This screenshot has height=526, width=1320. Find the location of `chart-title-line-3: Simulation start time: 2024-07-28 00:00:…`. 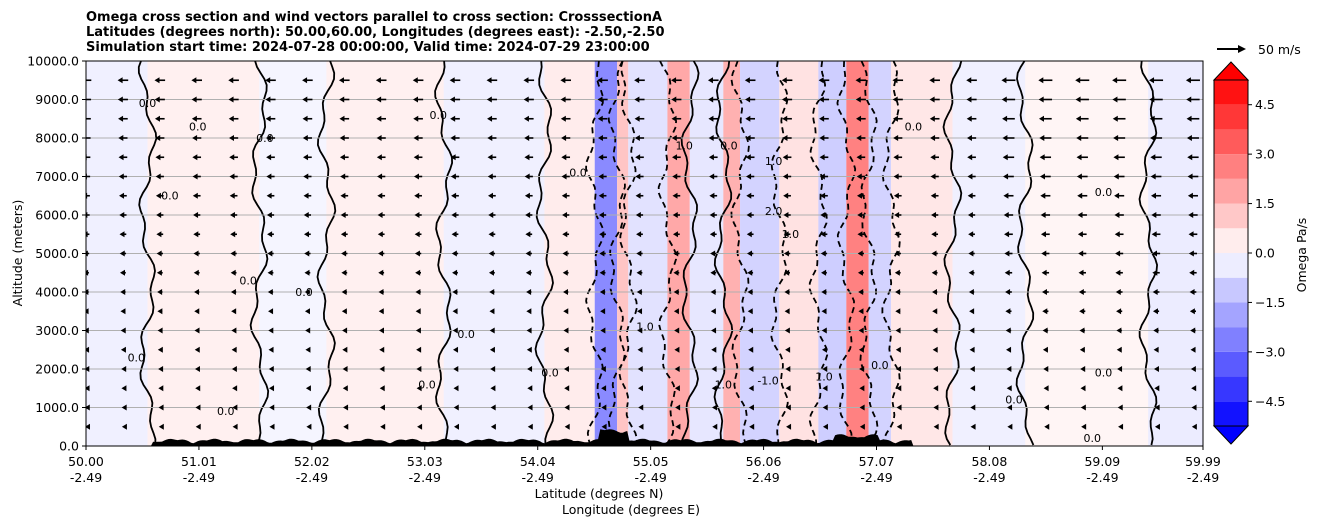

chart-title-line-3: Simulation start time: 2024-07-28 00:00:… is located at coordinates (368, 47).